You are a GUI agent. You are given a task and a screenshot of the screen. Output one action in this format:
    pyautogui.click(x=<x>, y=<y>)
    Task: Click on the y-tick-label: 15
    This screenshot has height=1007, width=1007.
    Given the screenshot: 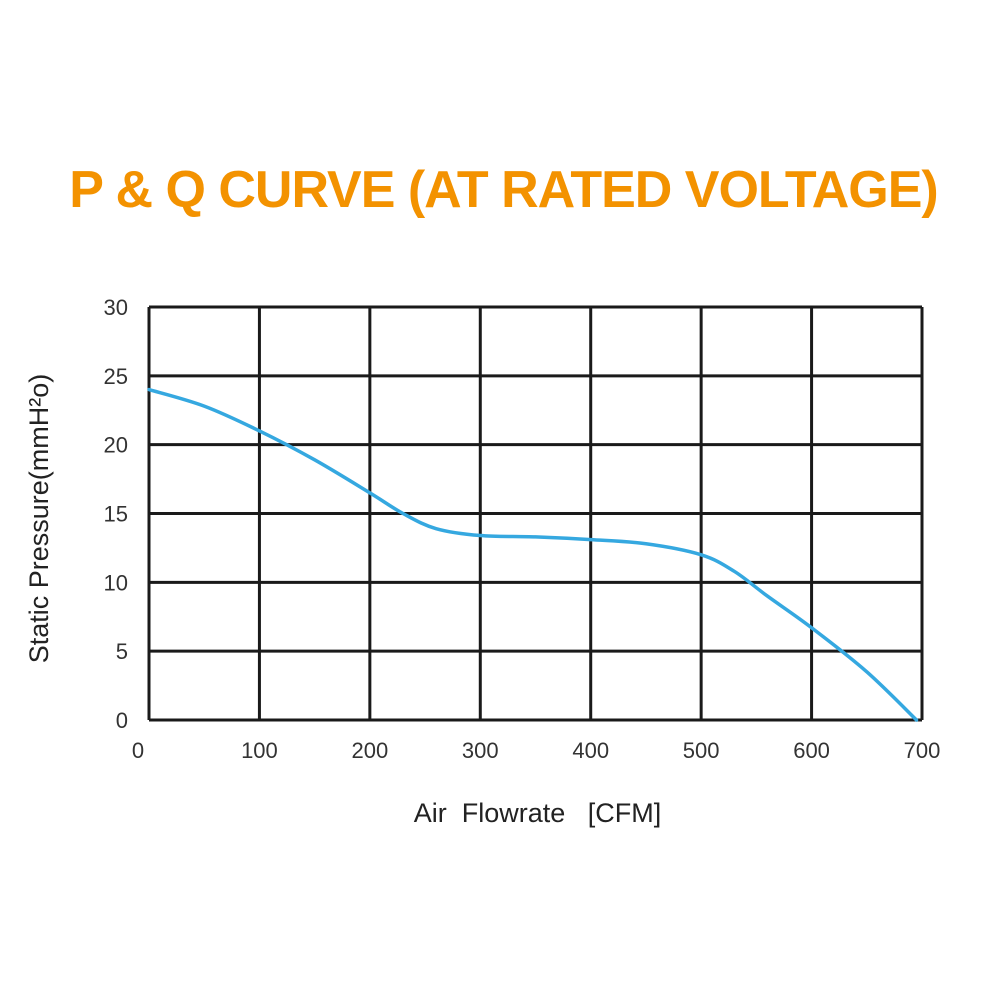 What is the action you would take?
    pyautogui.click(x=116, y=514)
    